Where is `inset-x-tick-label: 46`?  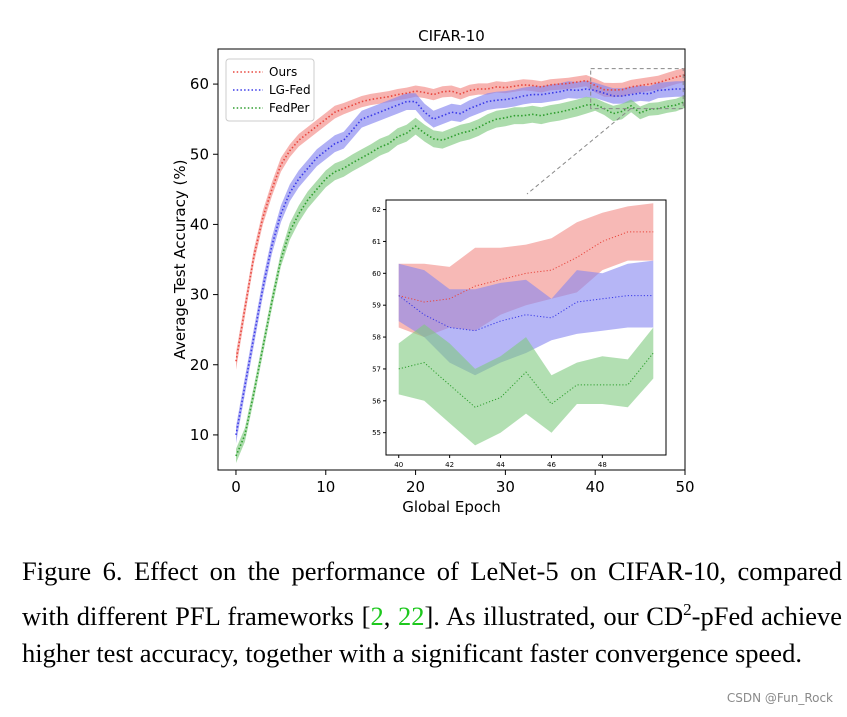 inset-x-tick-label: 46 is located at coordinates (551, 465).